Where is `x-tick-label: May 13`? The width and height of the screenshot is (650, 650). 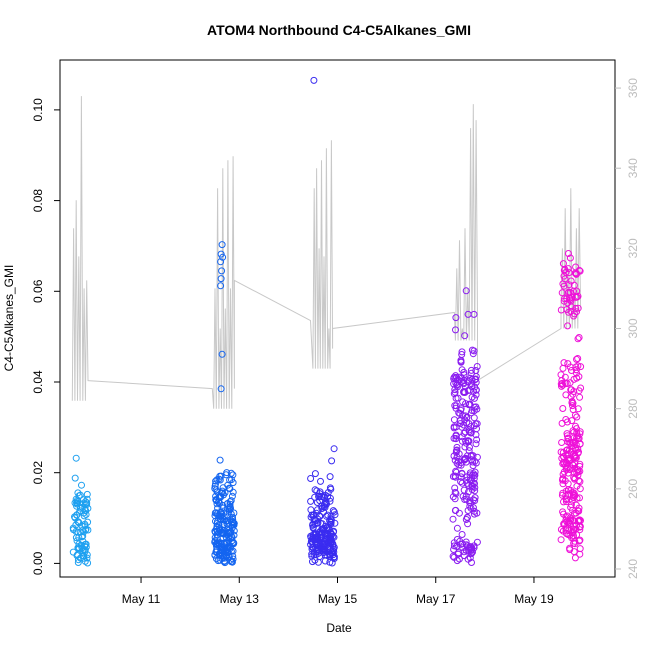
x-tick-label: May 13 is located at coordinates (240, 599).